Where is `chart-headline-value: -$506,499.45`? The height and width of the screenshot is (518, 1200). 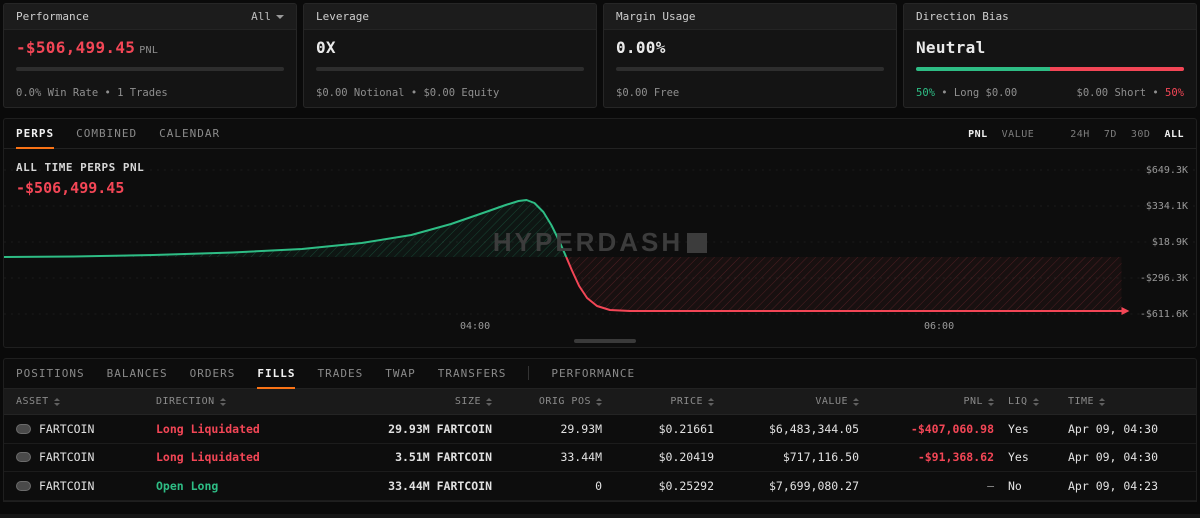 chart-headline-value: -$506,499.45 is located at coordinates (70, 188).